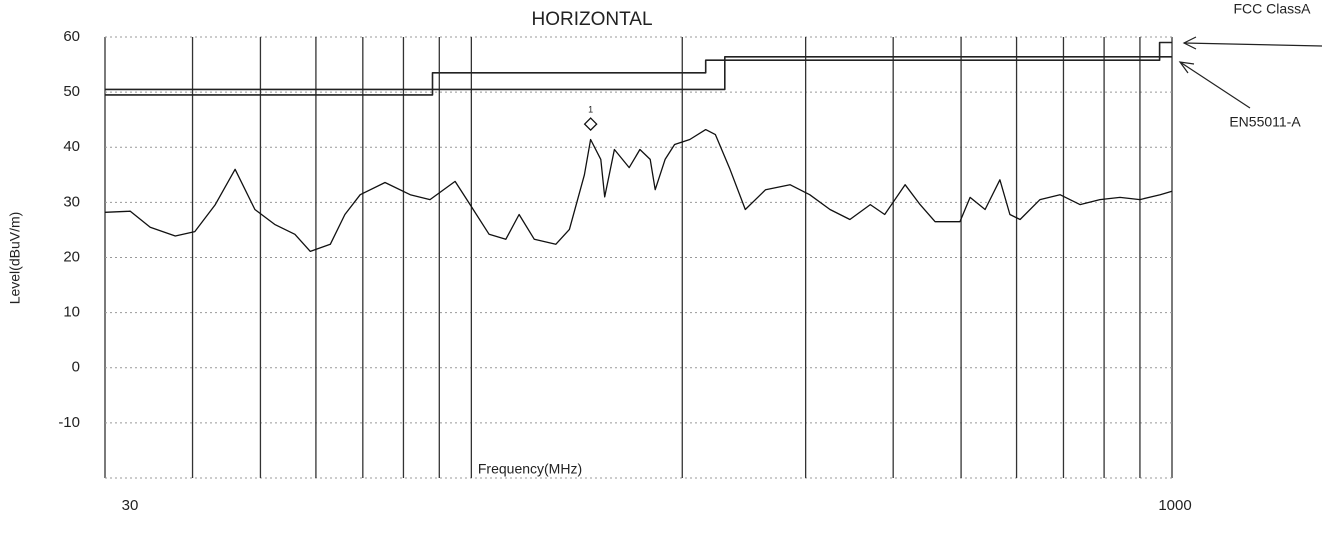  I want to click on y-tick-label: 50, so click(71, 91).